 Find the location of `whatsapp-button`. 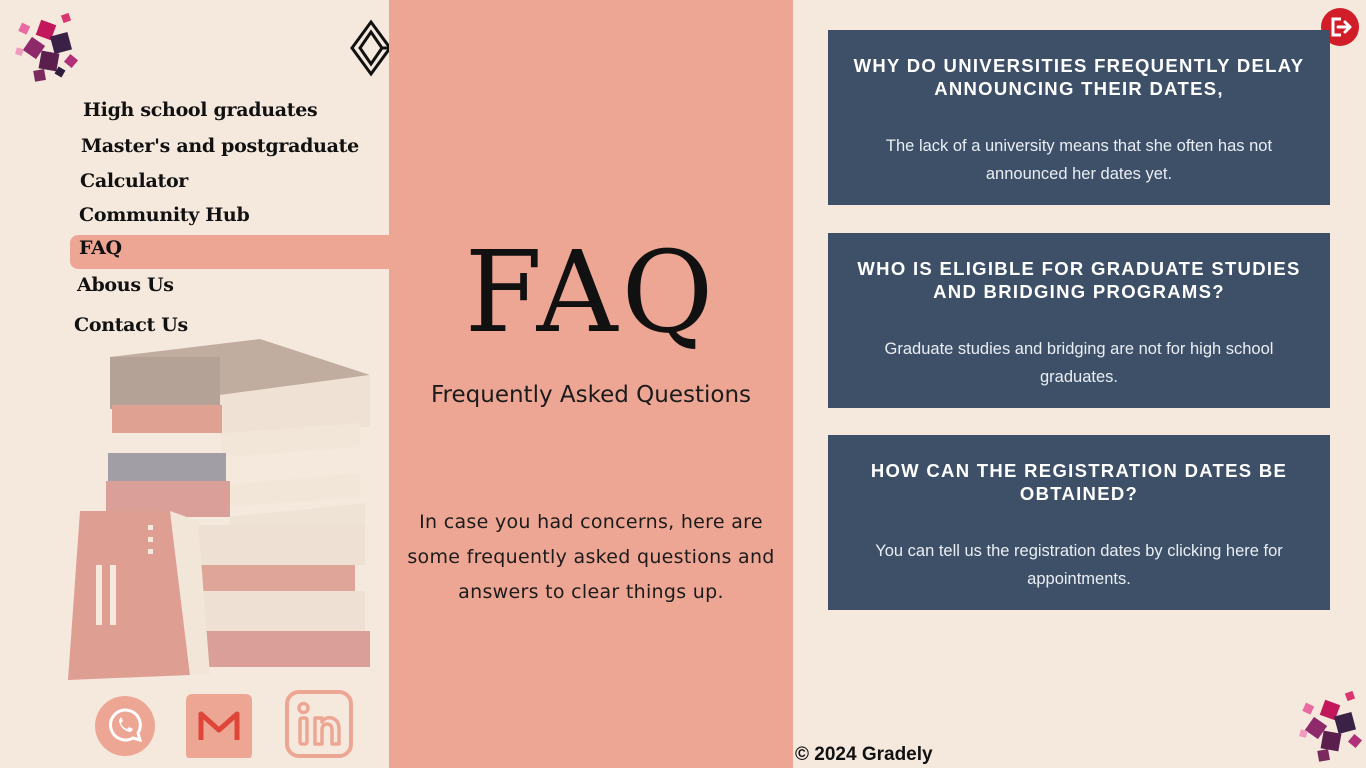

whatsapp-button is located at coordinates (125, 725).